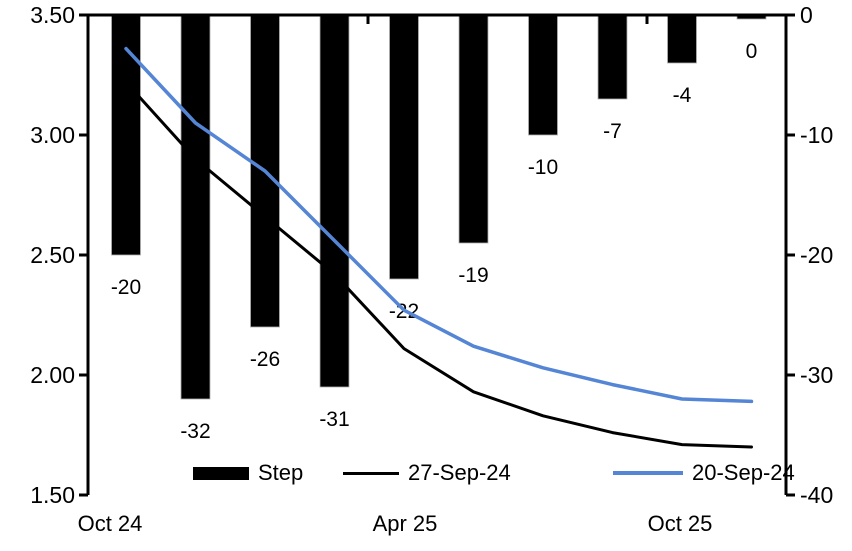 The height and width of the screenshot is (551, 852). Describe the element at coordinates (221, 473) in the screenshot. I see `step-swatch` at that location.